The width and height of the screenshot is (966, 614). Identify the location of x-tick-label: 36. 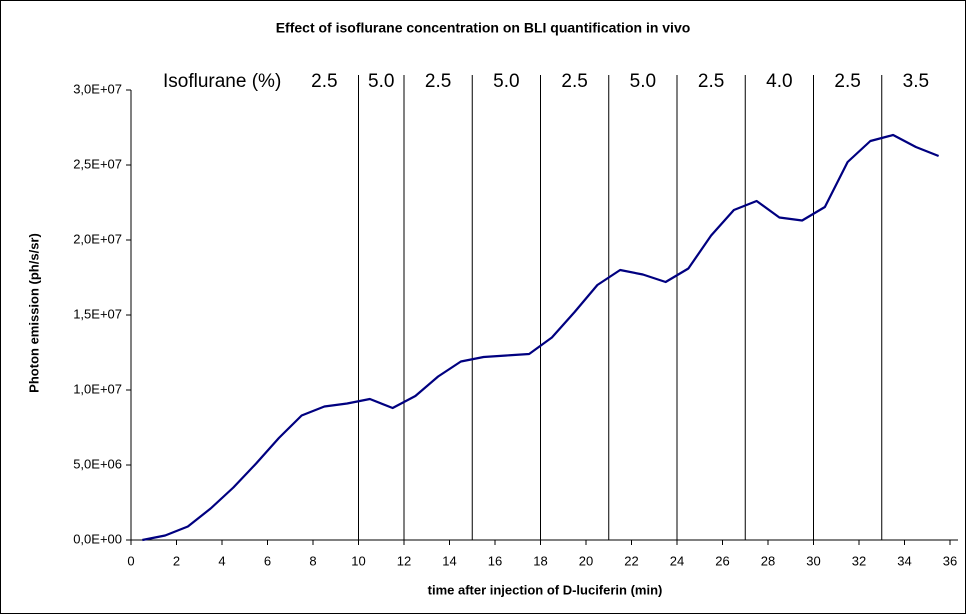
(950, 560).